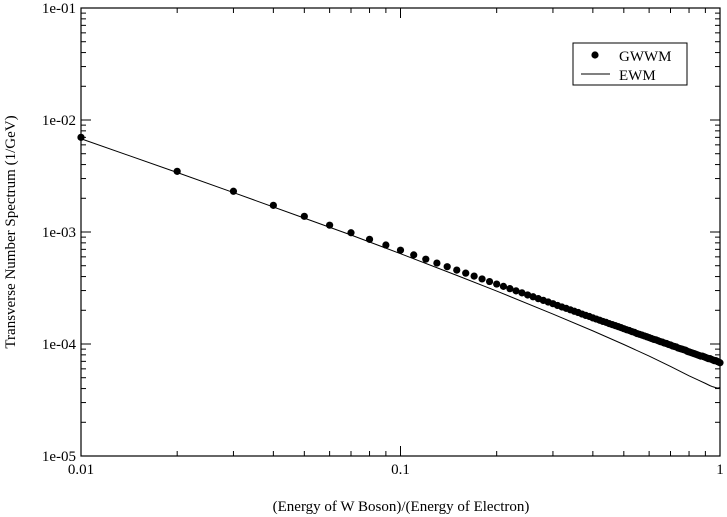 This screenshot has width=727, height=517. What do you see at coordinates (59, 457) in the screenshot?
I see `y-tick-label: 1e-05` at bounding box center [59, 457].